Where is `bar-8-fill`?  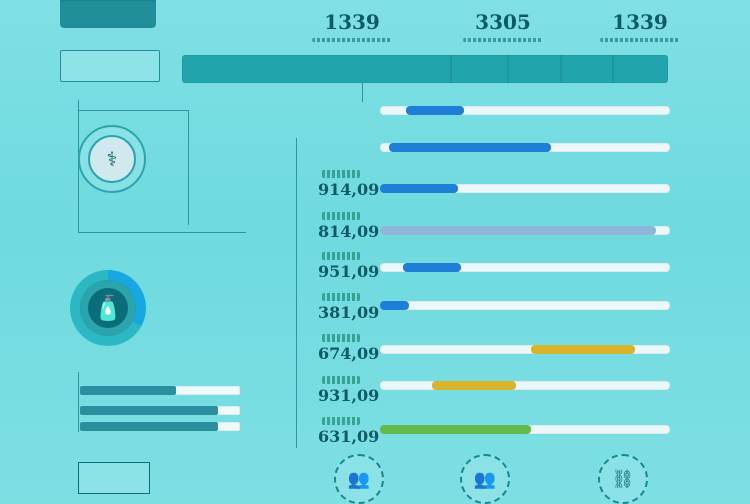 bar-8-fill is located at coordinates (474, 385).